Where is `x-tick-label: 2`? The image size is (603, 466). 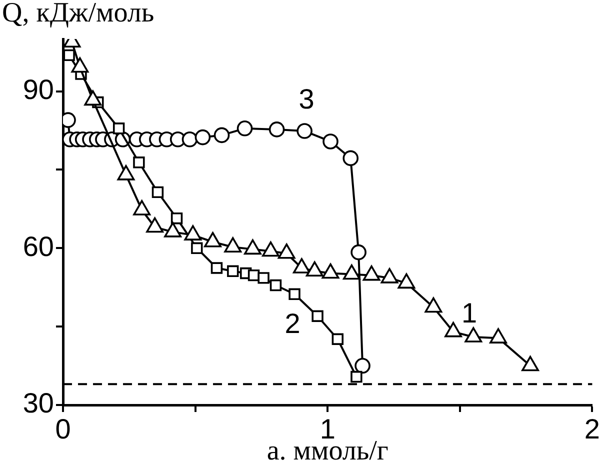 x-tick-label: 2 is located at coordinates (592, 429).